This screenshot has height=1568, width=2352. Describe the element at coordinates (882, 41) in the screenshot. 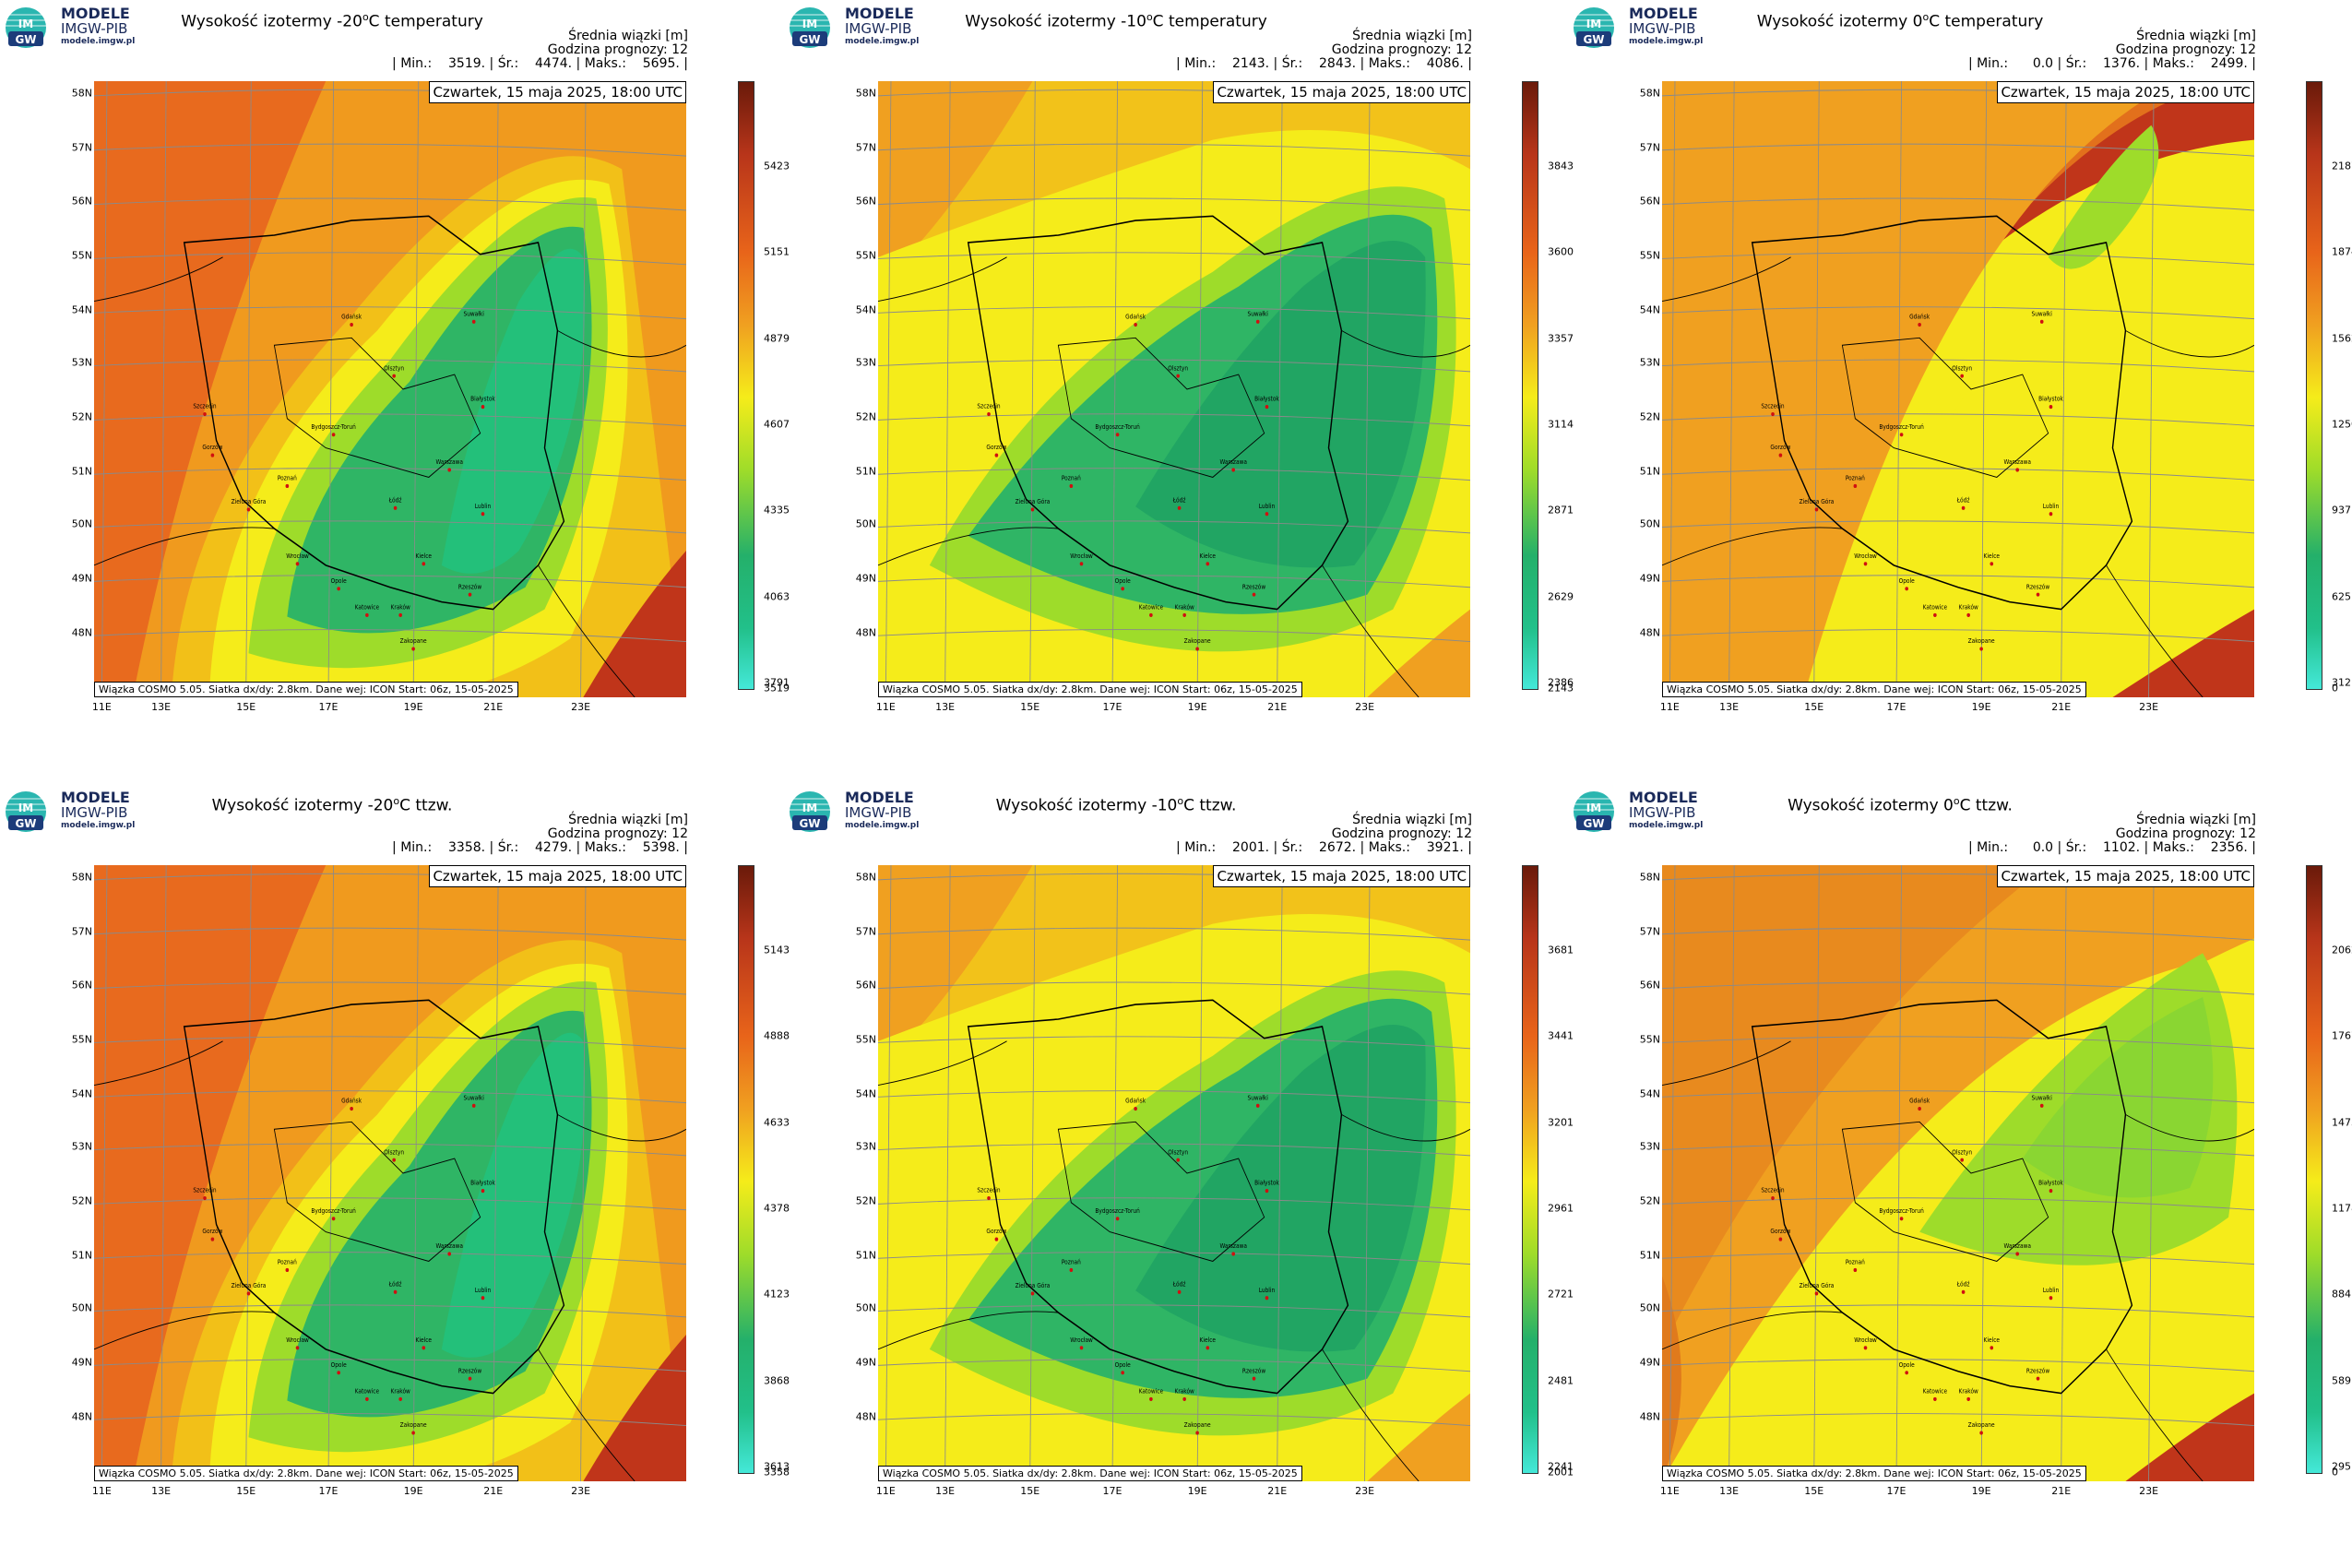

I see `logo-line3: modele.imgw.pl` at that location.